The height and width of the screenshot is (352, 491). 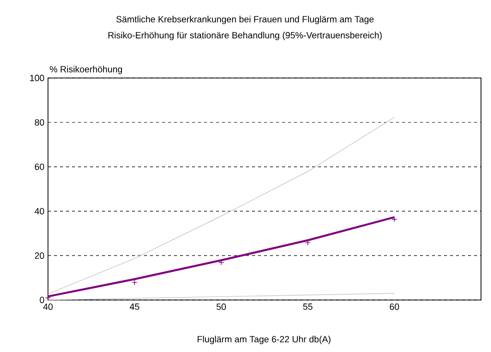 I want to click on y-tick-label: 0, so click(x=42, y=300).